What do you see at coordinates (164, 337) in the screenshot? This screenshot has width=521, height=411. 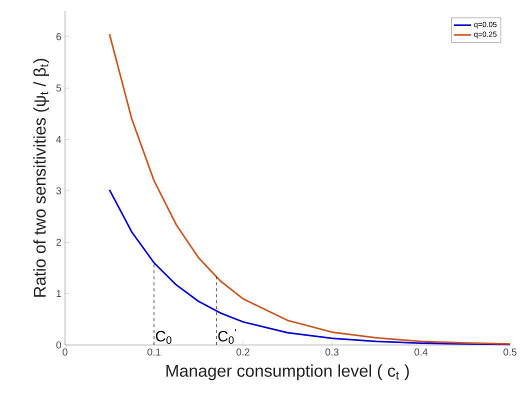 I see `ref-line-label: C$_{0}$` at bounding box center [164, 337].